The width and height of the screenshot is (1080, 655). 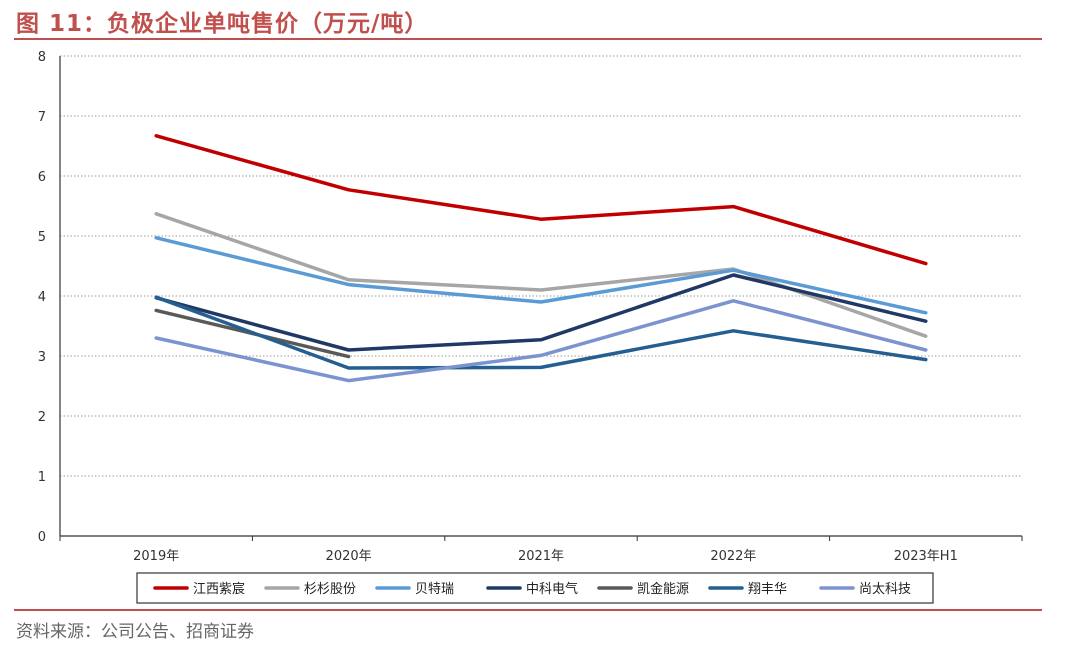 What do you see at coordinates (663, 589) in the screenshot?
I see `legend-label: 凯金能源` at bounding box center [663, 589].